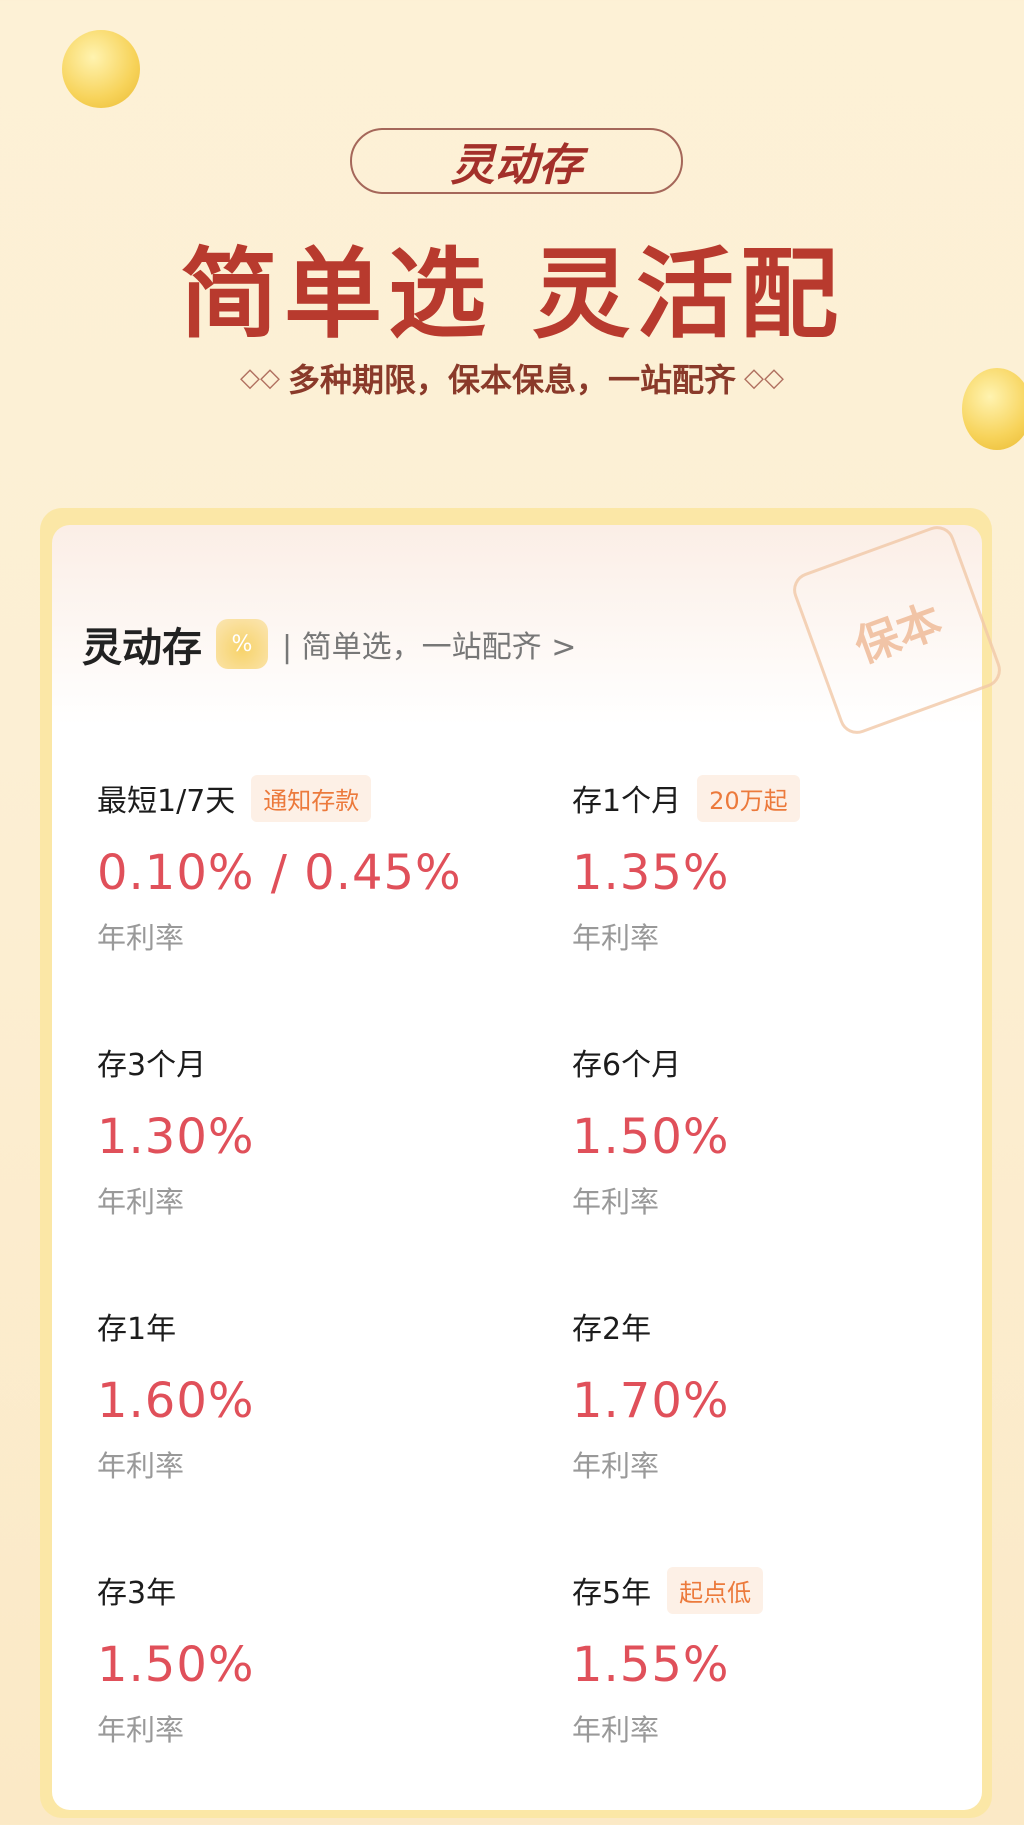  I want to click on term-label: 存2年, so click(612, 1329).